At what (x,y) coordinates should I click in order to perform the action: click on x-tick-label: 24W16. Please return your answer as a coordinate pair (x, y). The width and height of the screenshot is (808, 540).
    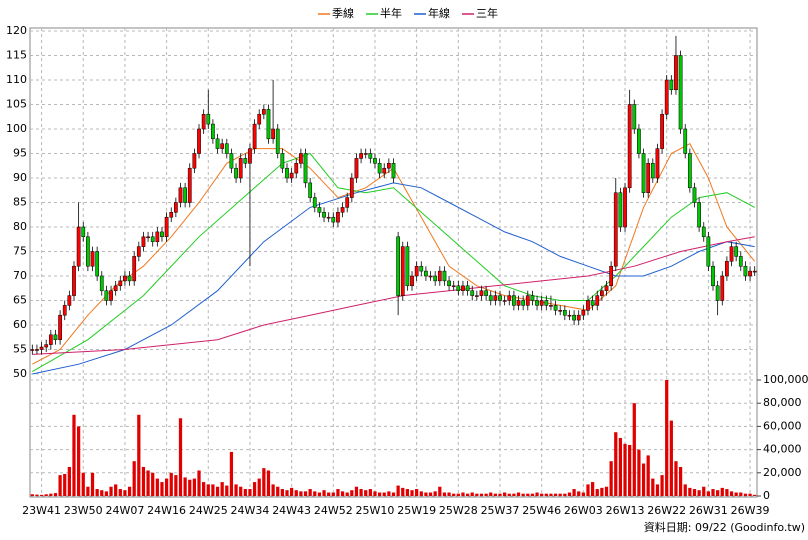
    Looking at the image, I should click on (166, 510).